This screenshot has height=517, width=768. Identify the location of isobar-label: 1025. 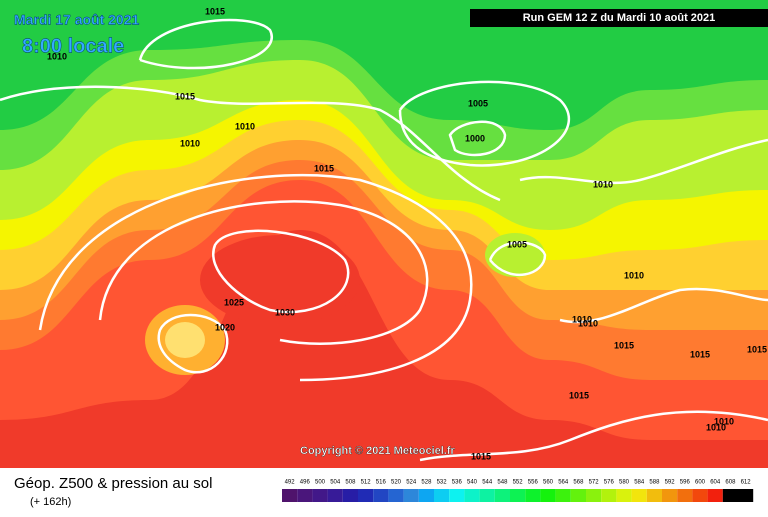
(234, 302).